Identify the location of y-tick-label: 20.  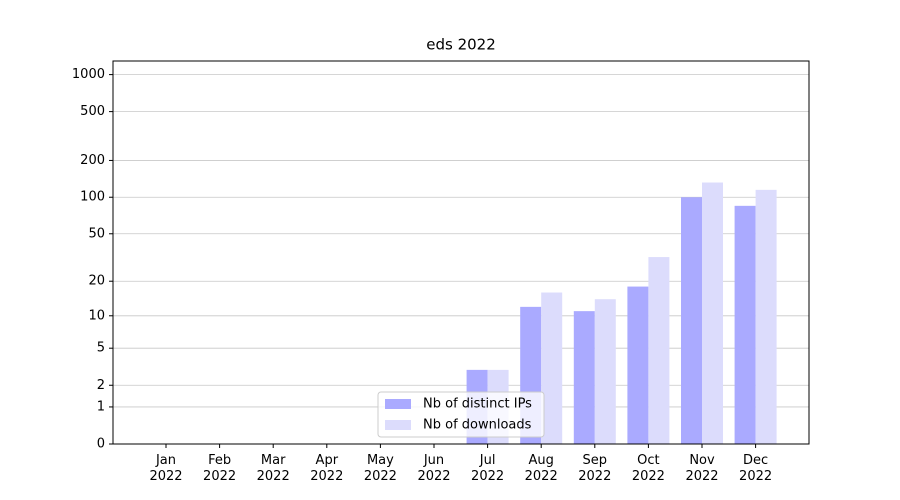
(96, 281).